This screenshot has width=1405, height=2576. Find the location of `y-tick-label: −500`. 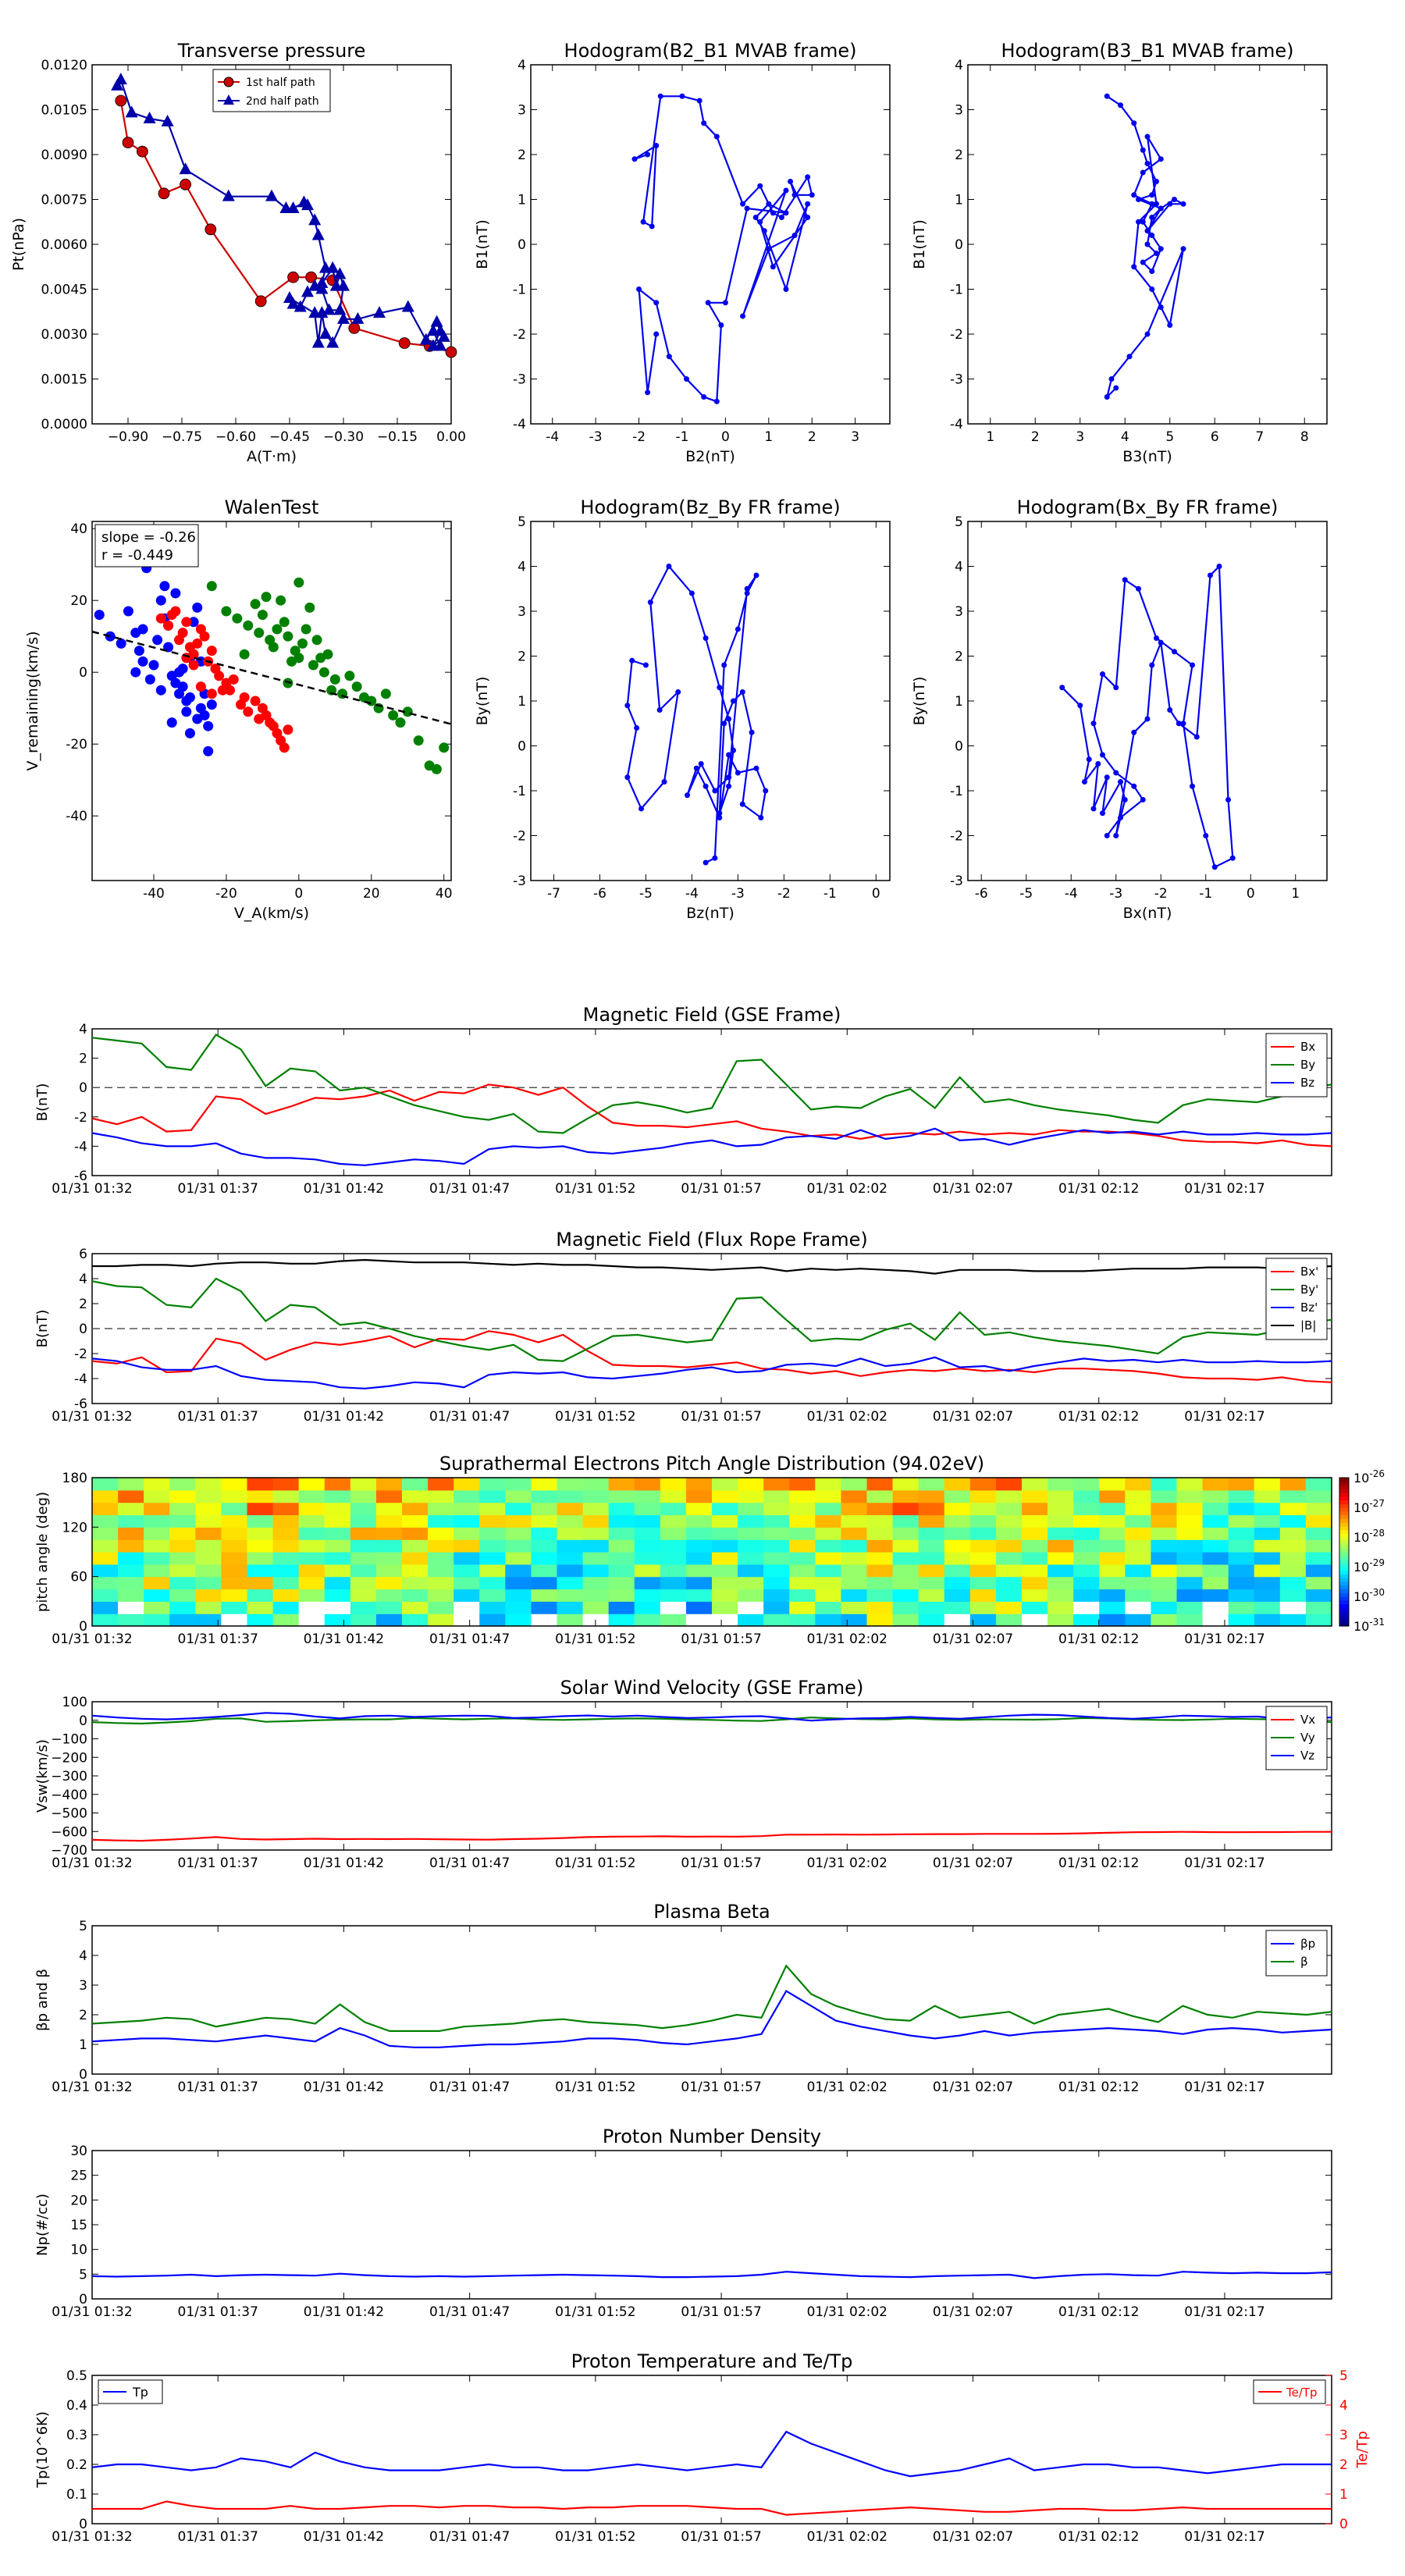

y-tick-label: −500 is located at coordinates (69, 1814).